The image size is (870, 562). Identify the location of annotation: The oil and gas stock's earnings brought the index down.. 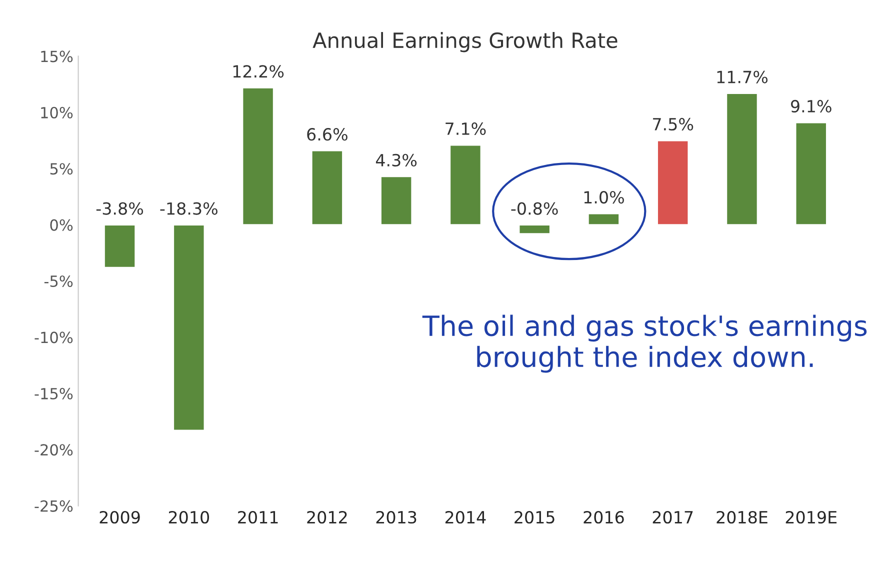
(644, 343).